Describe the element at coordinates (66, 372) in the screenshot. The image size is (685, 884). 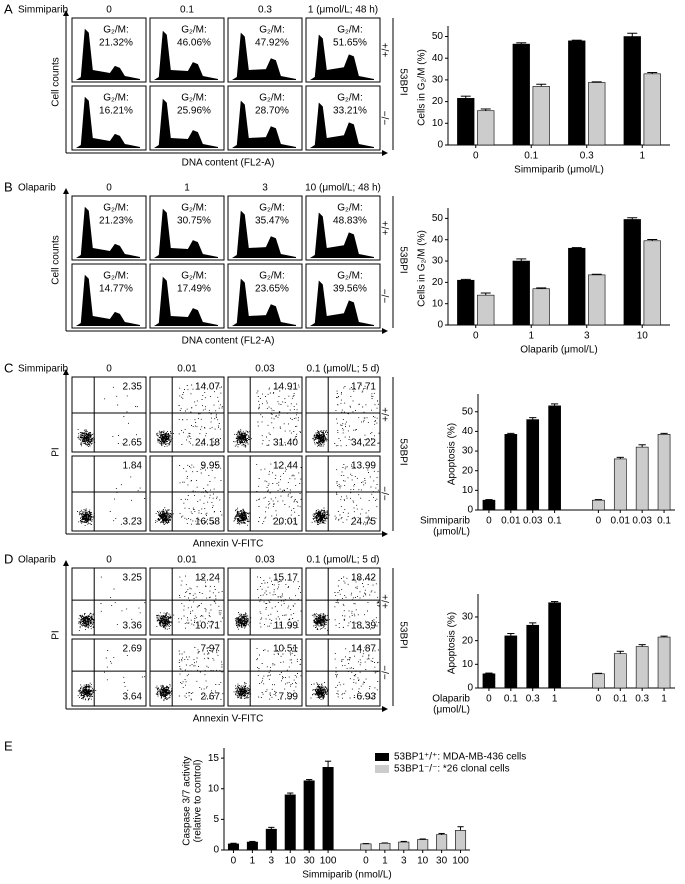
I see `axis-arrow` at that location.